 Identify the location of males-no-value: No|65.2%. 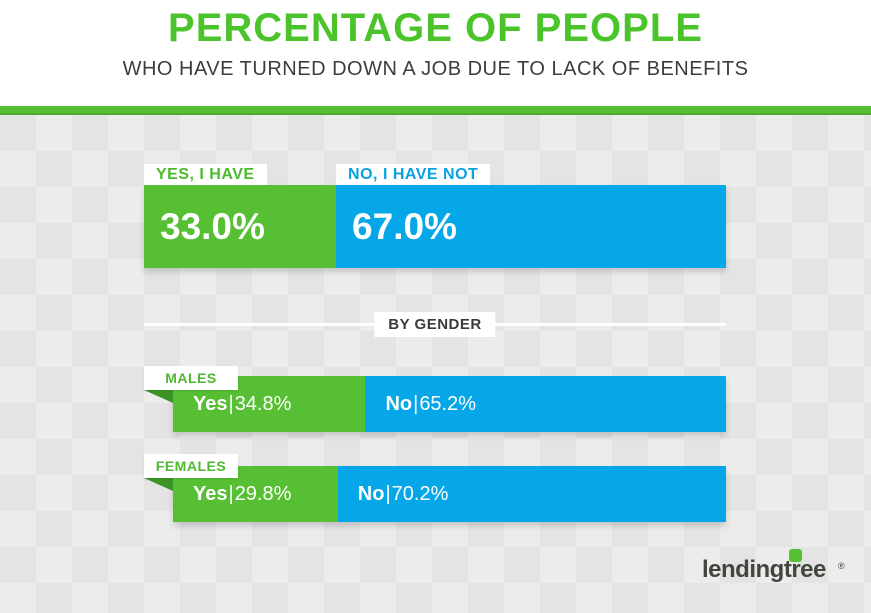
(431, 403).